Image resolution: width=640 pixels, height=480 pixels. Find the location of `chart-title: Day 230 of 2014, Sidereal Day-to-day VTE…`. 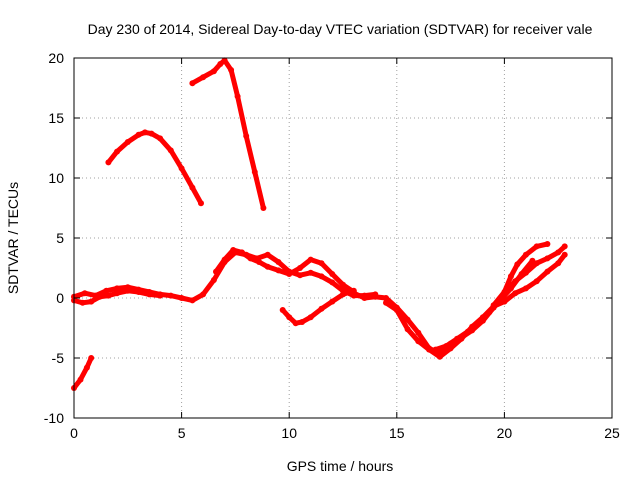

chart-title: Day 230 of 2014, Sidereal Day-to-day VTE… is located at coordinates (340, 29).